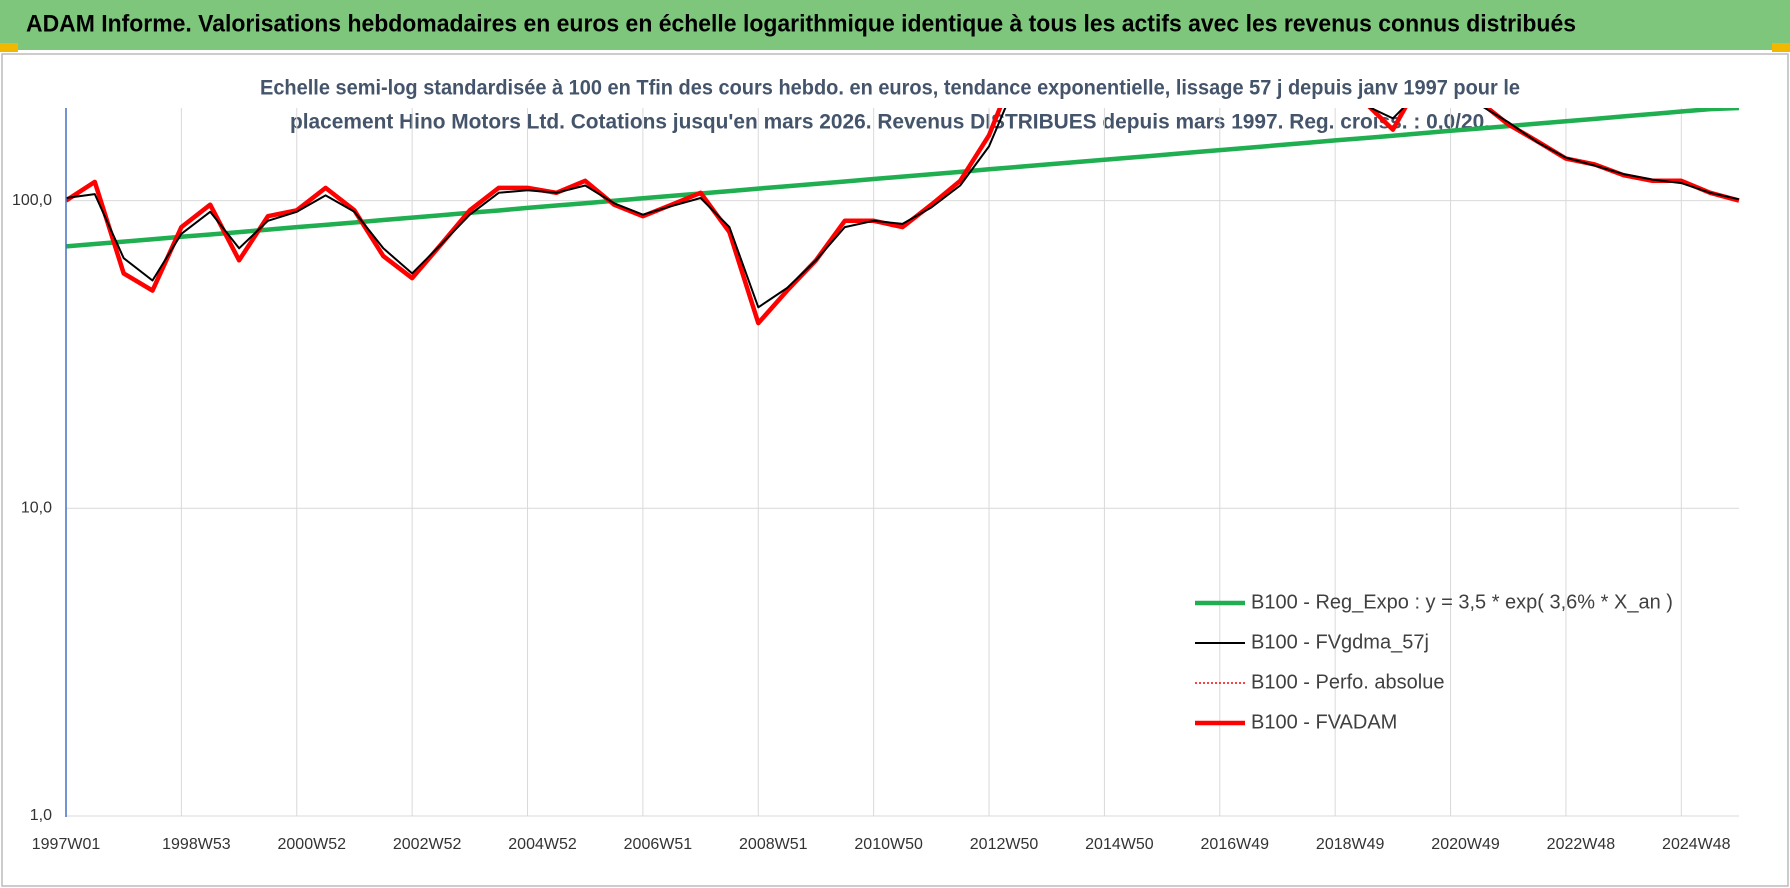 This screenshot has width=1790, height=888. I want to click on x-tick-label: 2000W52, so click(312, 844).